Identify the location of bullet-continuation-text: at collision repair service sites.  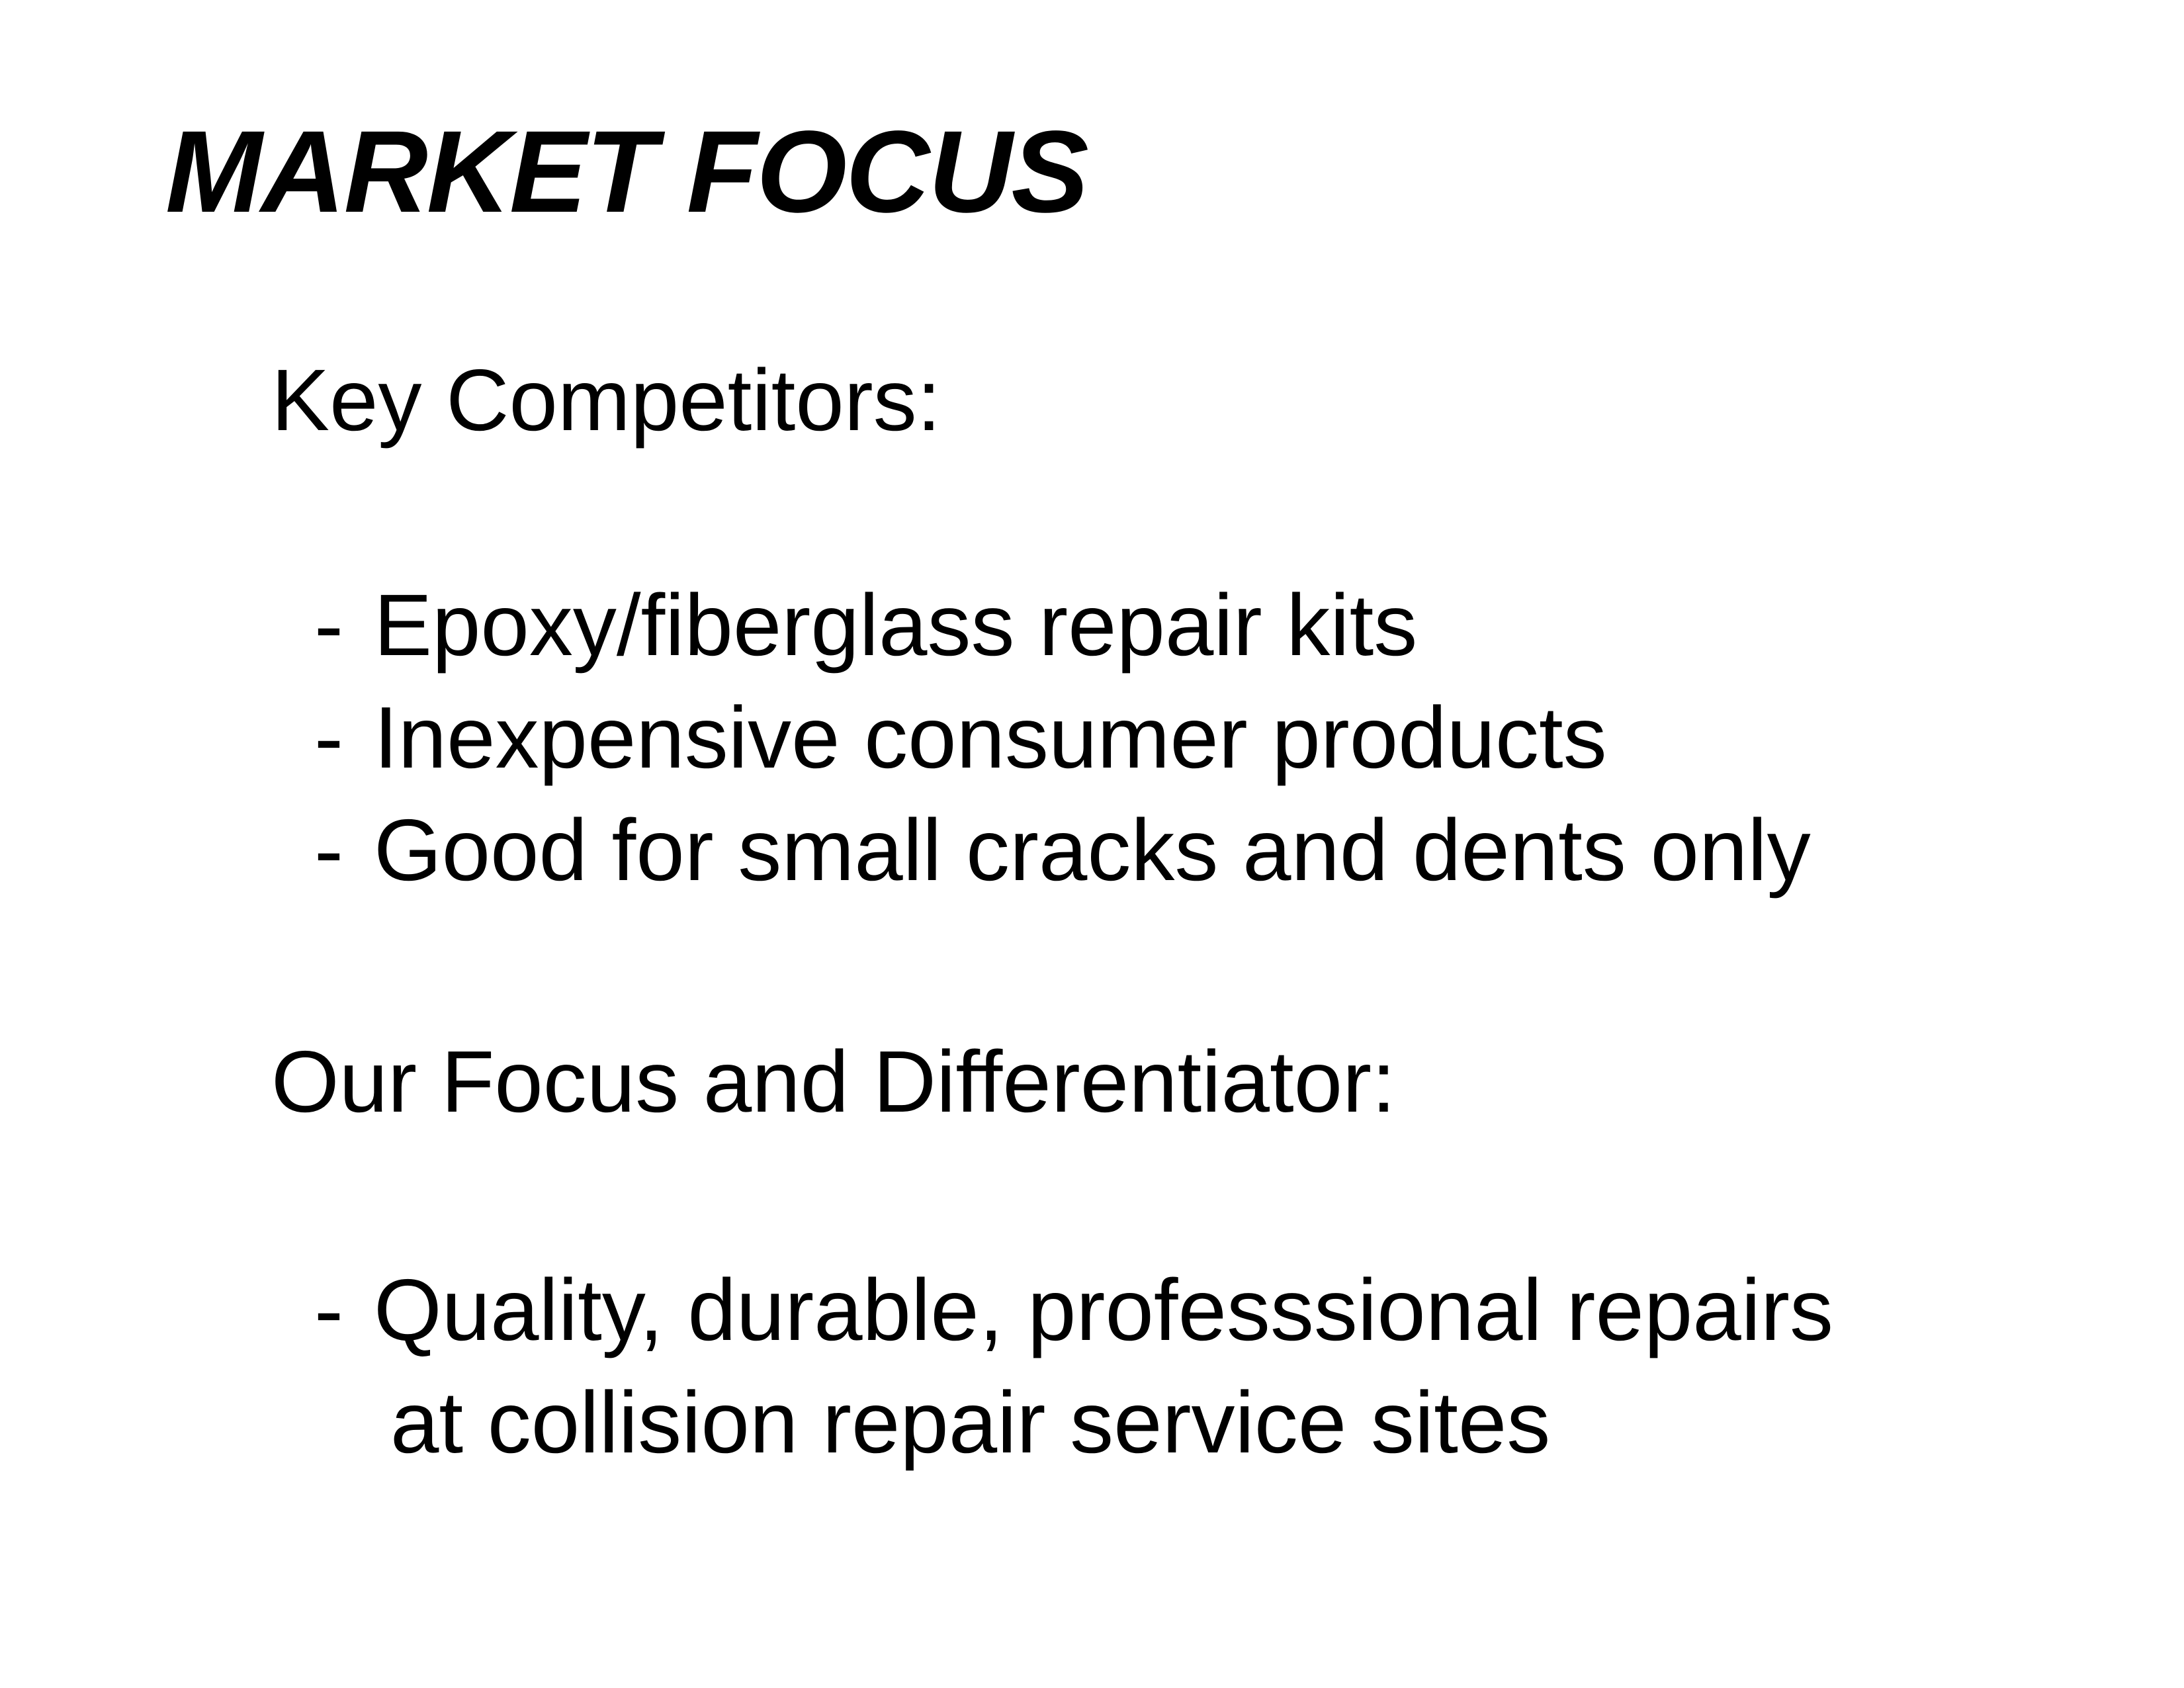
(971, 1422).